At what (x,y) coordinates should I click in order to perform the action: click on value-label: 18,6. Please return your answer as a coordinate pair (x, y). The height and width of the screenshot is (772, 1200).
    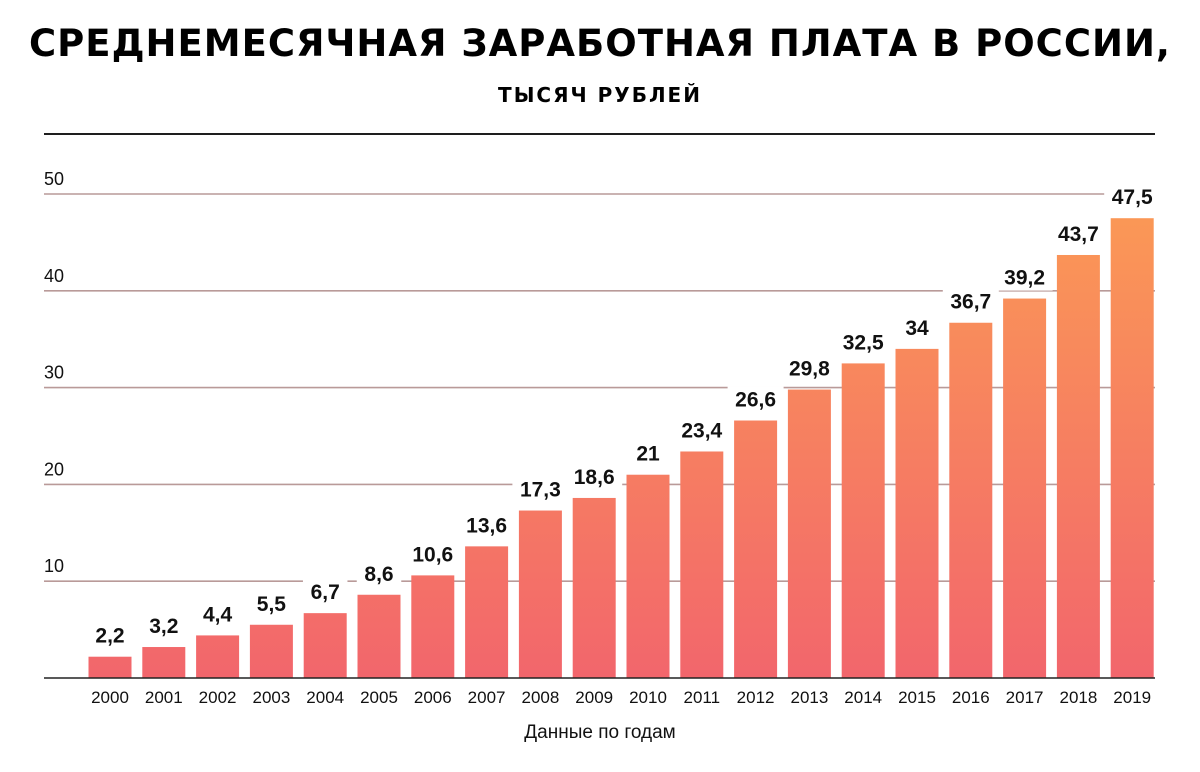
    Looking at the image, I should click on (594, 477).